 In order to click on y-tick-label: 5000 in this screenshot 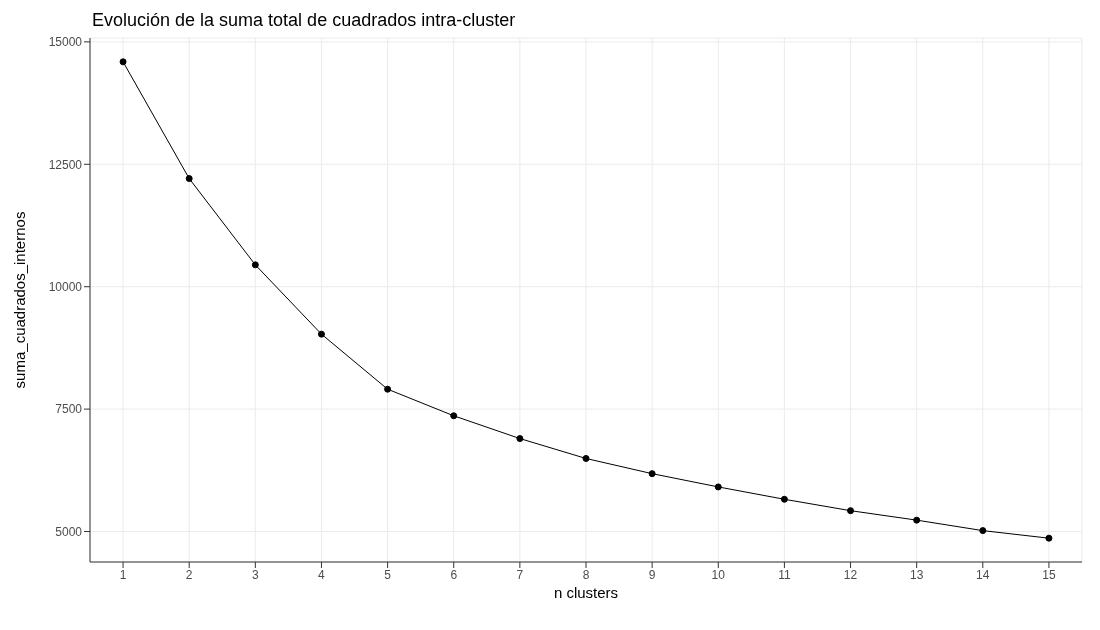, I will do `click(69, 531)`.